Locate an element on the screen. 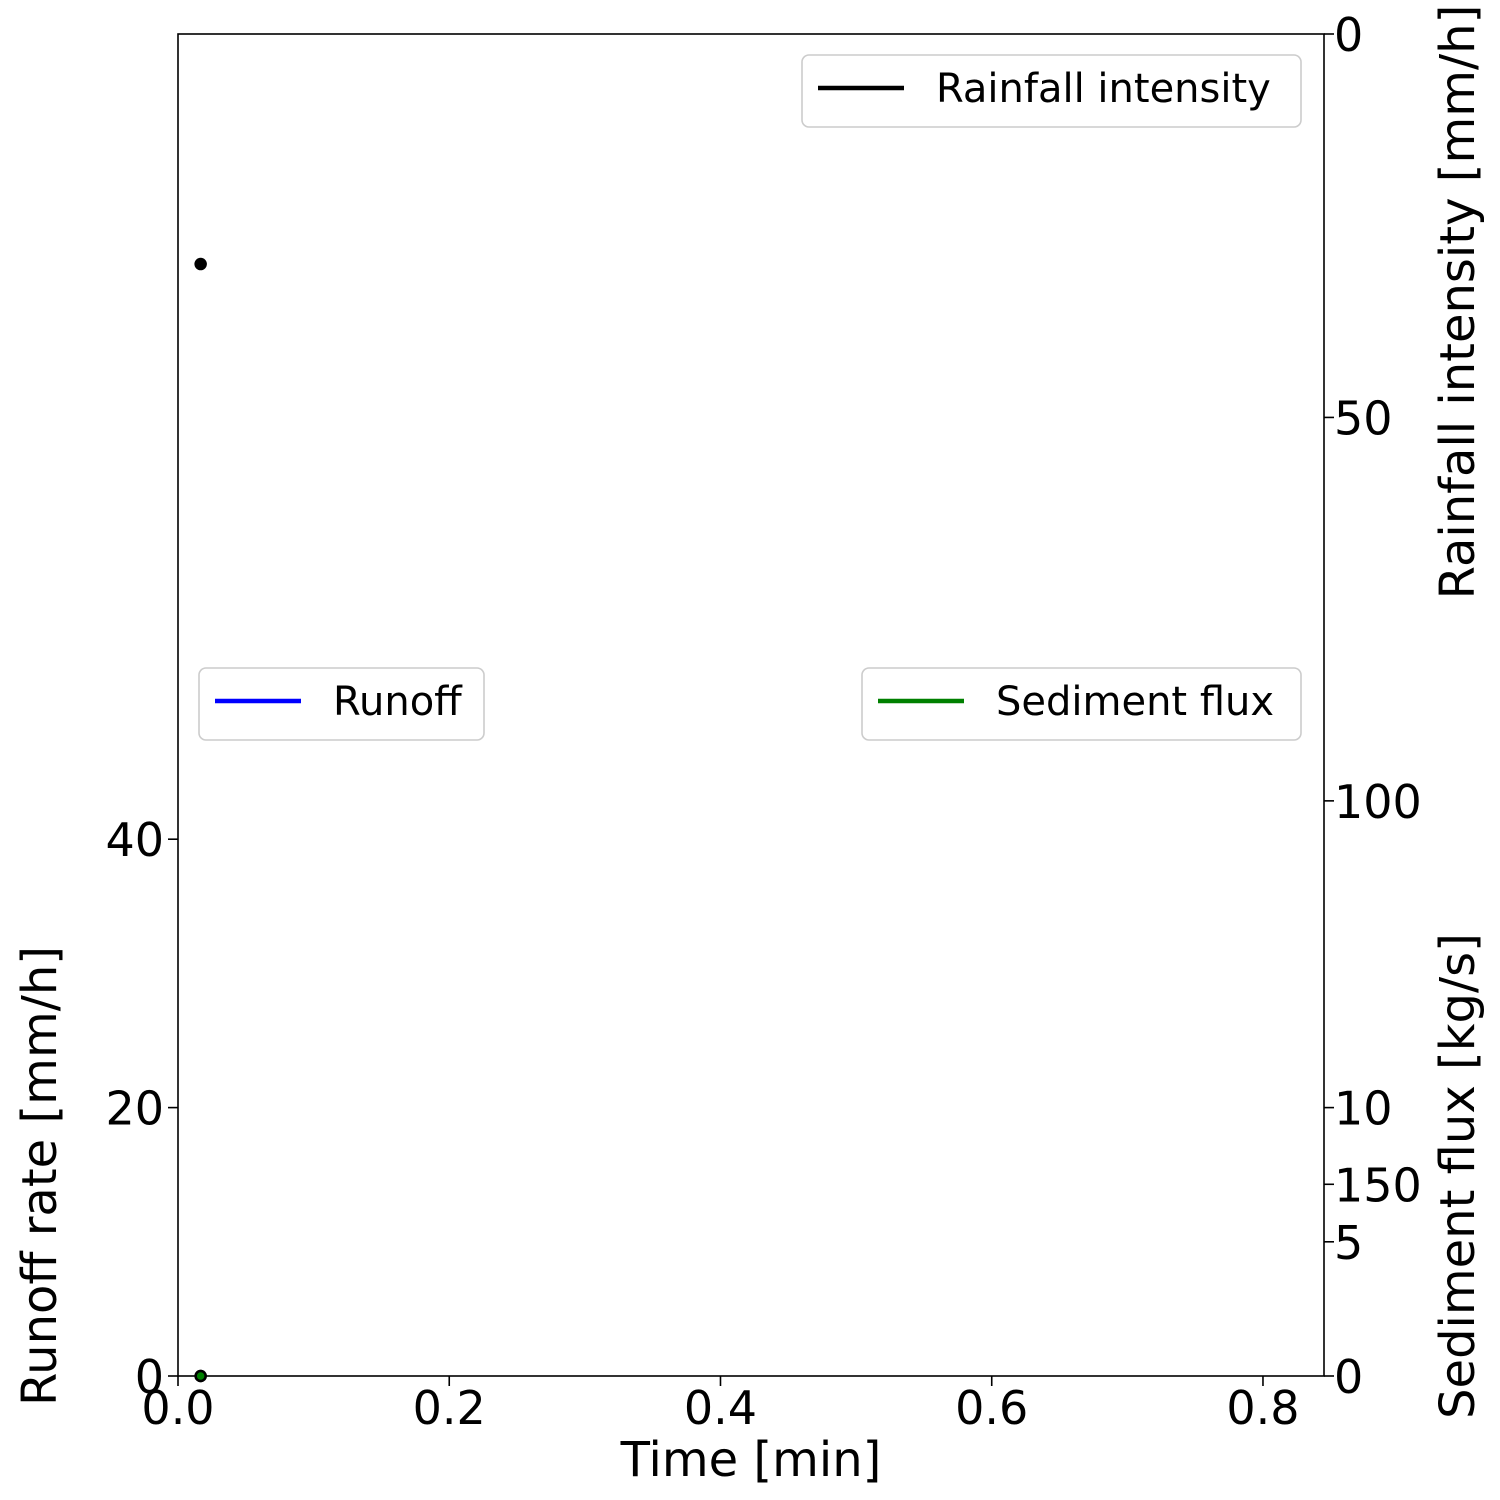 Image resolution: width=1500 pixels, height=1500 pixels. rainfall-tick-label: 100 is located at coordinates (1378, 802).